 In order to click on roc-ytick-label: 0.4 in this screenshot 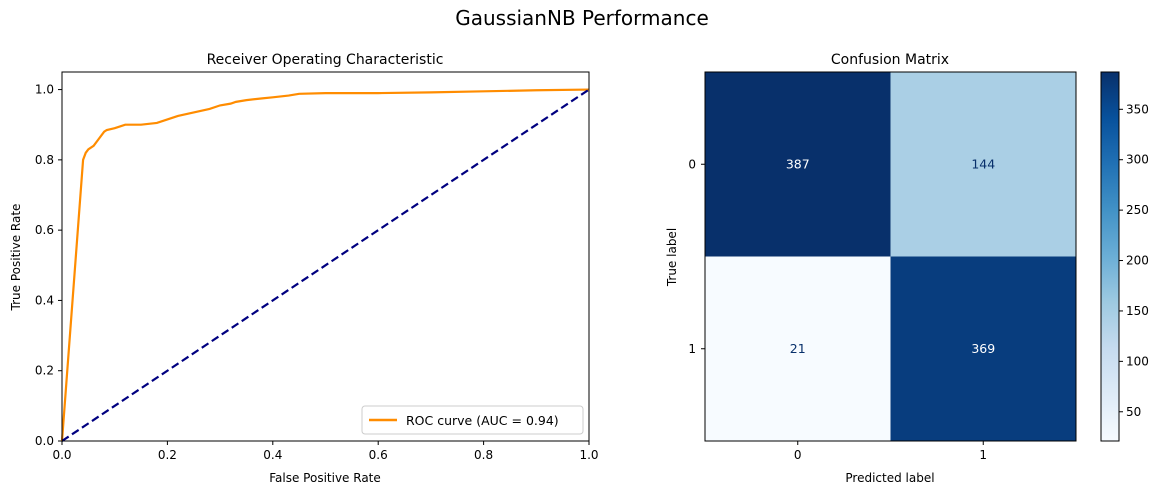, I will do `click(44, 300)`.